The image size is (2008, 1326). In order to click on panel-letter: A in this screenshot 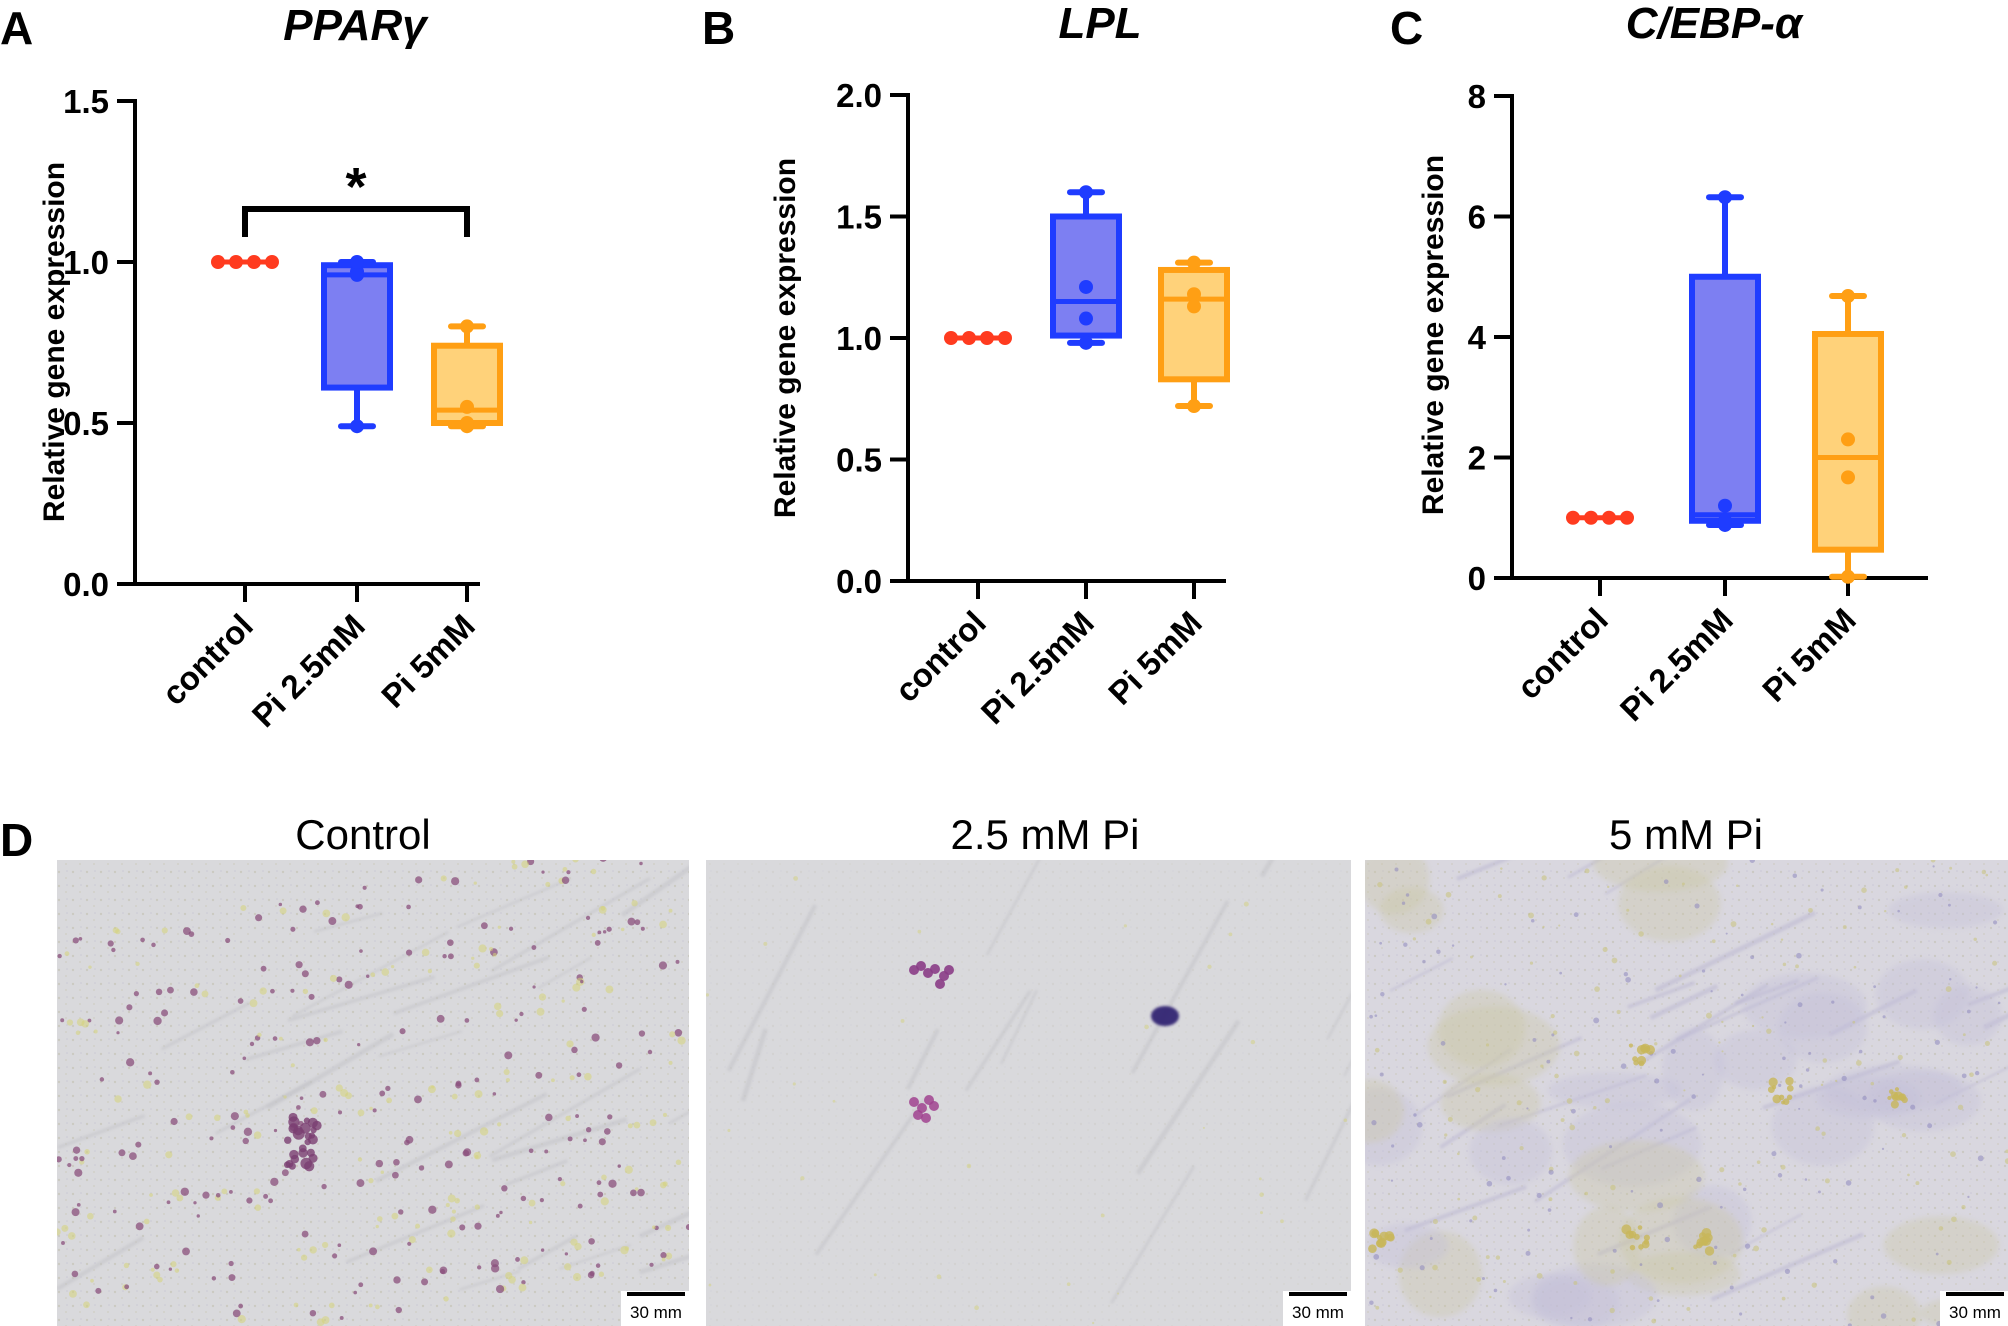, I will do `click(16, 28)`.